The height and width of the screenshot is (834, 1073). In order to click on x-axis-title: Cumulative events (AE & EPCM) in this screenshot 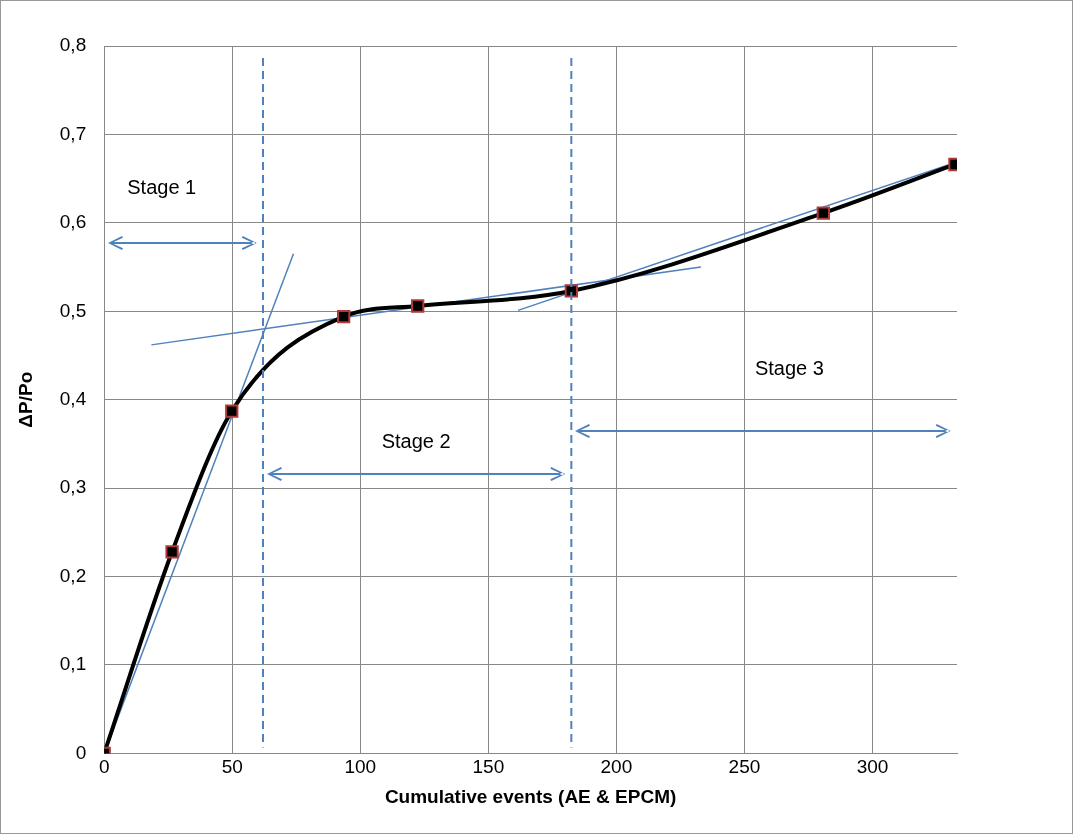, I will do `click(530, 796)`.